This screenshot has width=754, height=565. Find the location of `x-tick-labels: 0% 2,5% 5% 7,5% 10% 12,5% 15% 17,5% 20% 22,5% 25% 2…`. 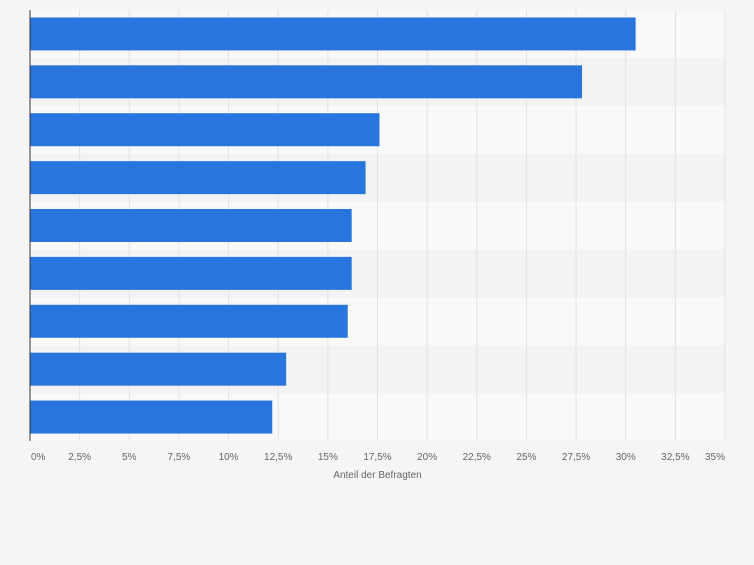

x-tick-labels: 0% 2,5% 5% 7,5% 10% 12,5% 15% 17,5% 20% 22,5% 25% 2… is located at coordinates (378, 457).